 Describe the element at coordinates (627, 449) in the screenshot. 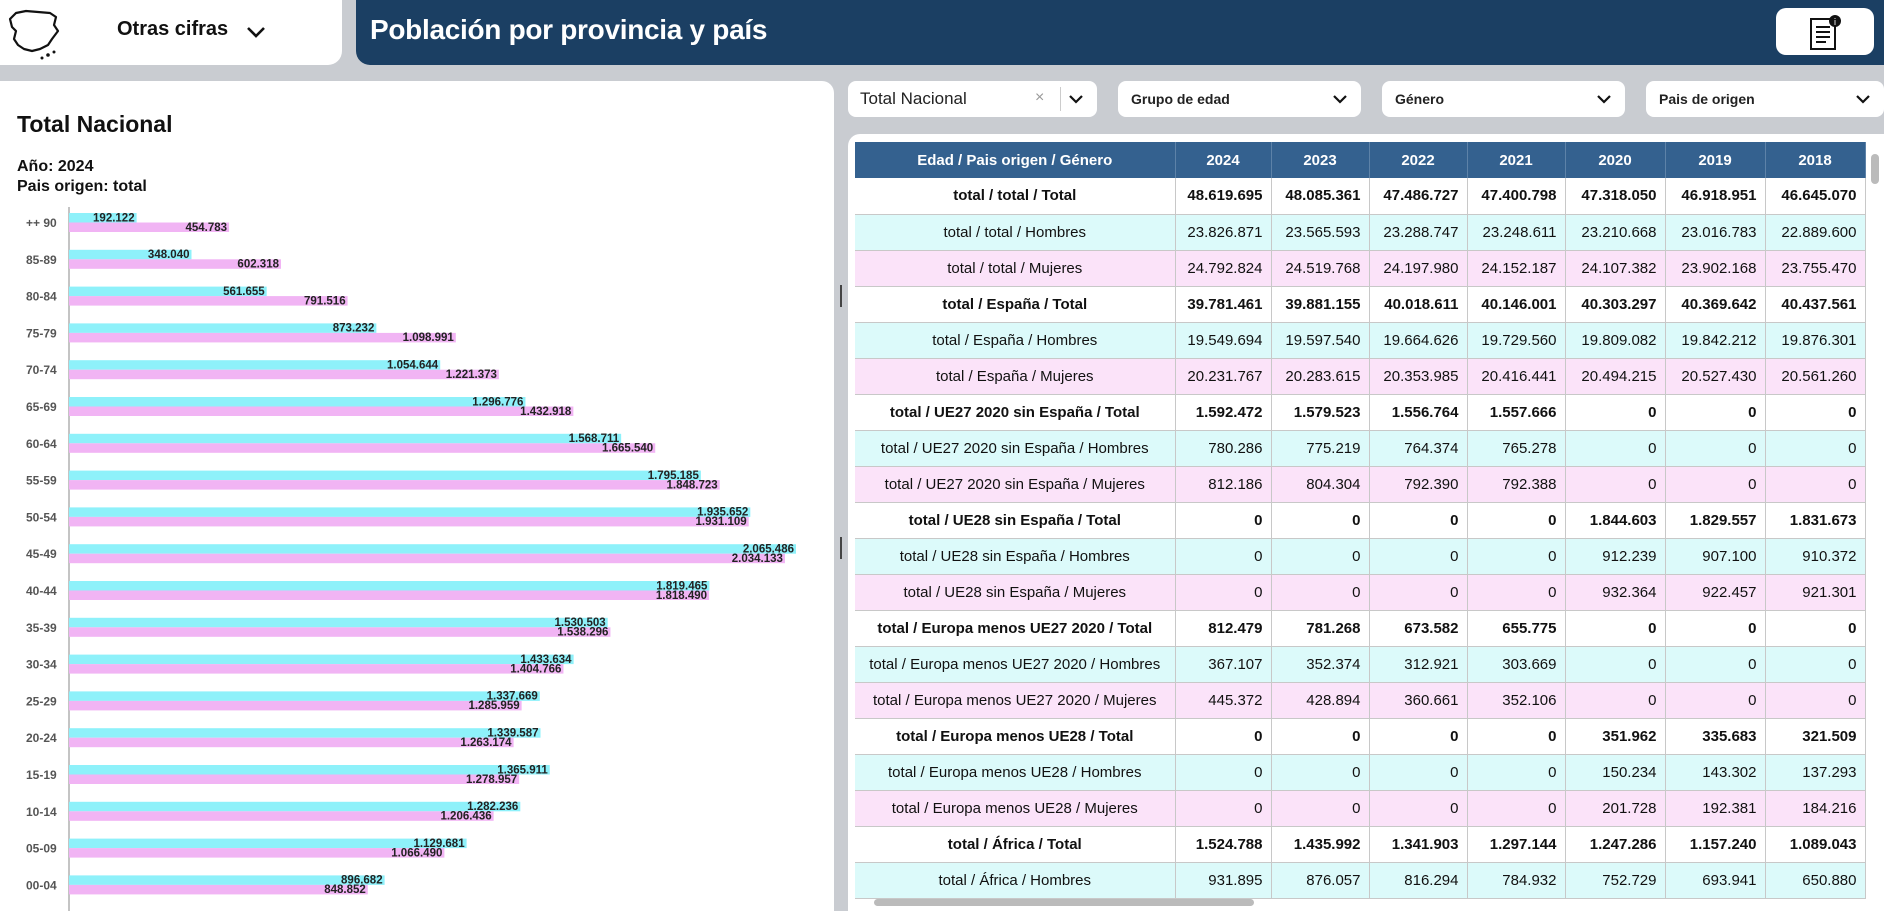

I see `bar-value-label: 1.665.540` at that location.